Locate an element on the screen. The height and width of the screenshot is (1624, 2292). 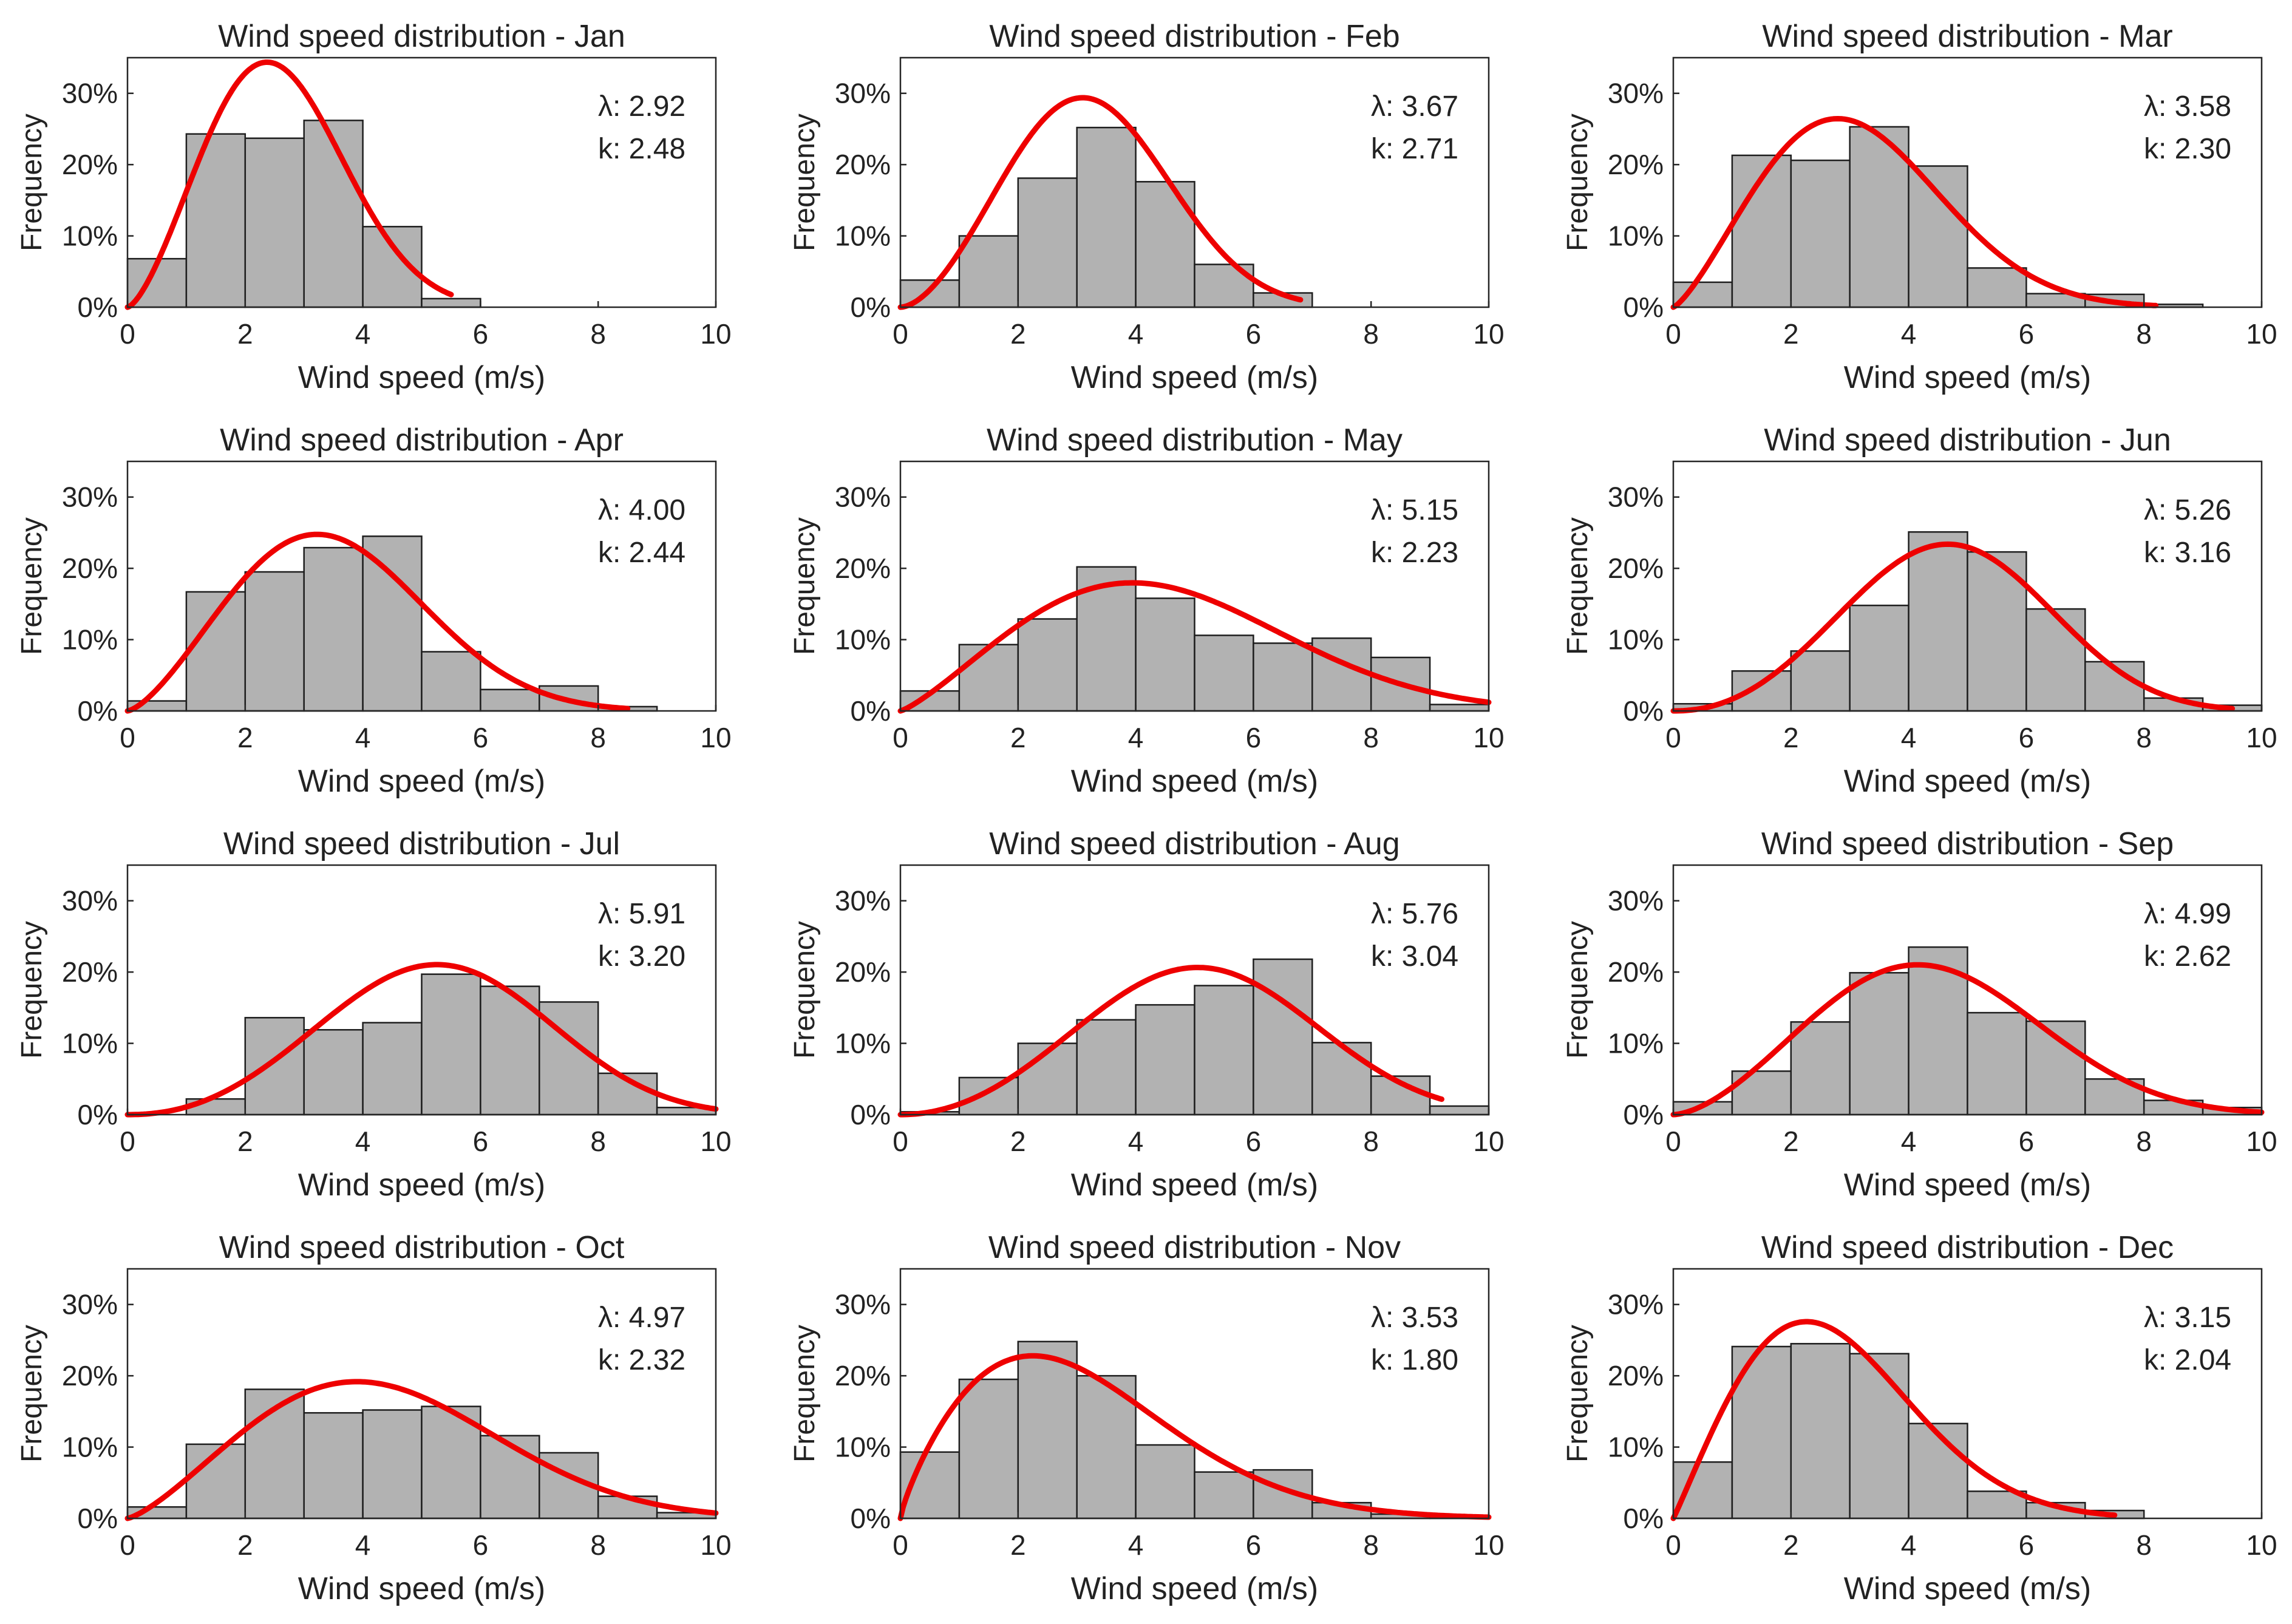
k-annotation-nov: k: 1.80 is located at coordinates (1415, 1360).